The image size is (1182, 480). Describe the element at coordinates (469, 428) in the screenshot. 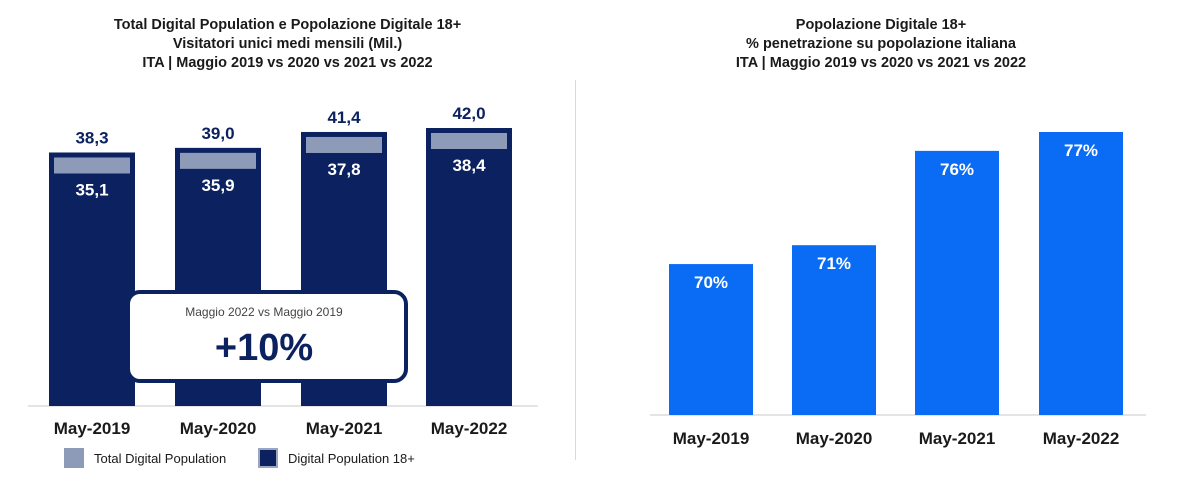

I see `x-tick-label-may-2022: May-2022` at that location.